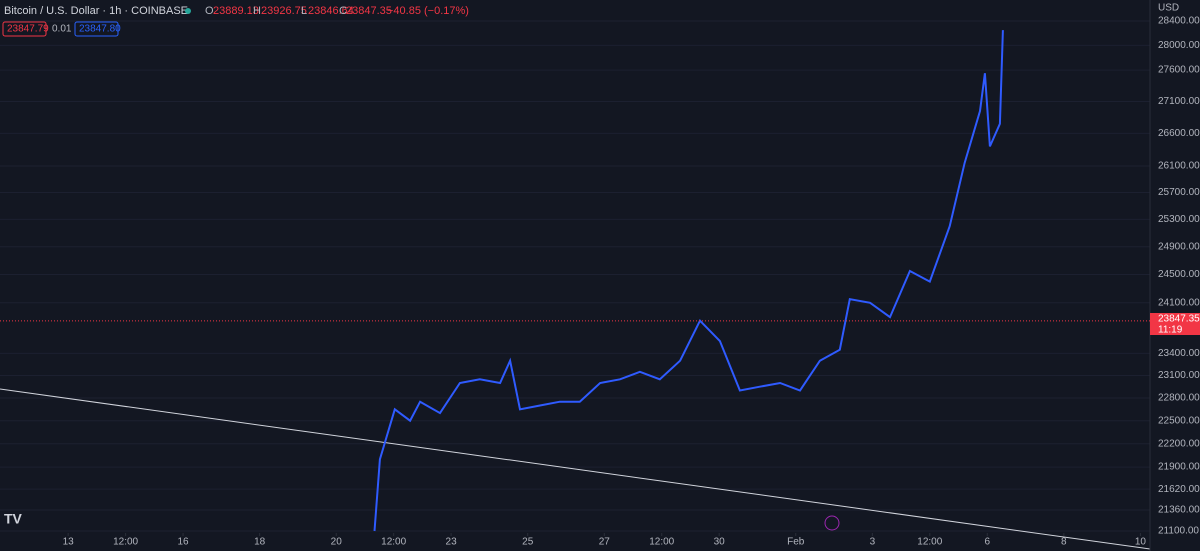 This screenshot has width=1200, height=551. What do you see at coordinates (236, 11) in the screenshot?
I see `ohlc-value: 23889.13` at bounding box center [236, 11].